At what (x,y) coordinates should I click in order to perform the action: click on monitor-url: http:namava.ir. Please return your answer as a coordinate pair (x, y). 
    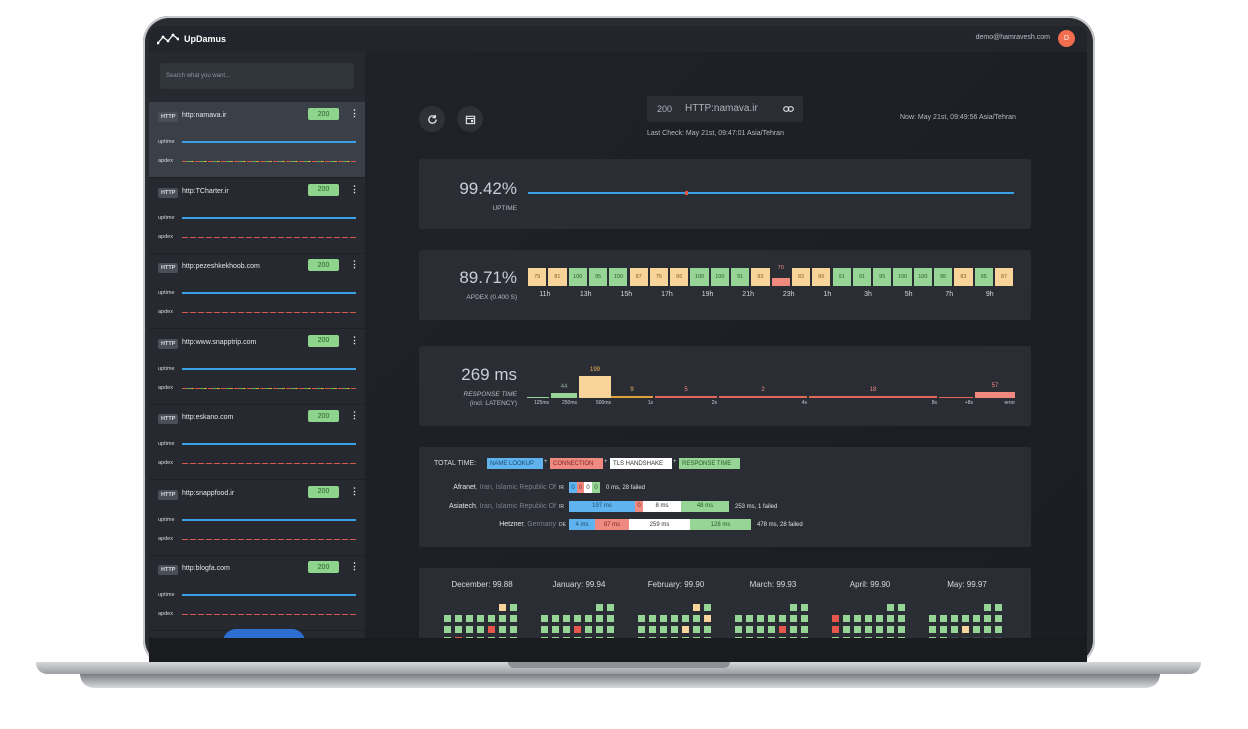
    Looking at the image, I should click on (204, 115).